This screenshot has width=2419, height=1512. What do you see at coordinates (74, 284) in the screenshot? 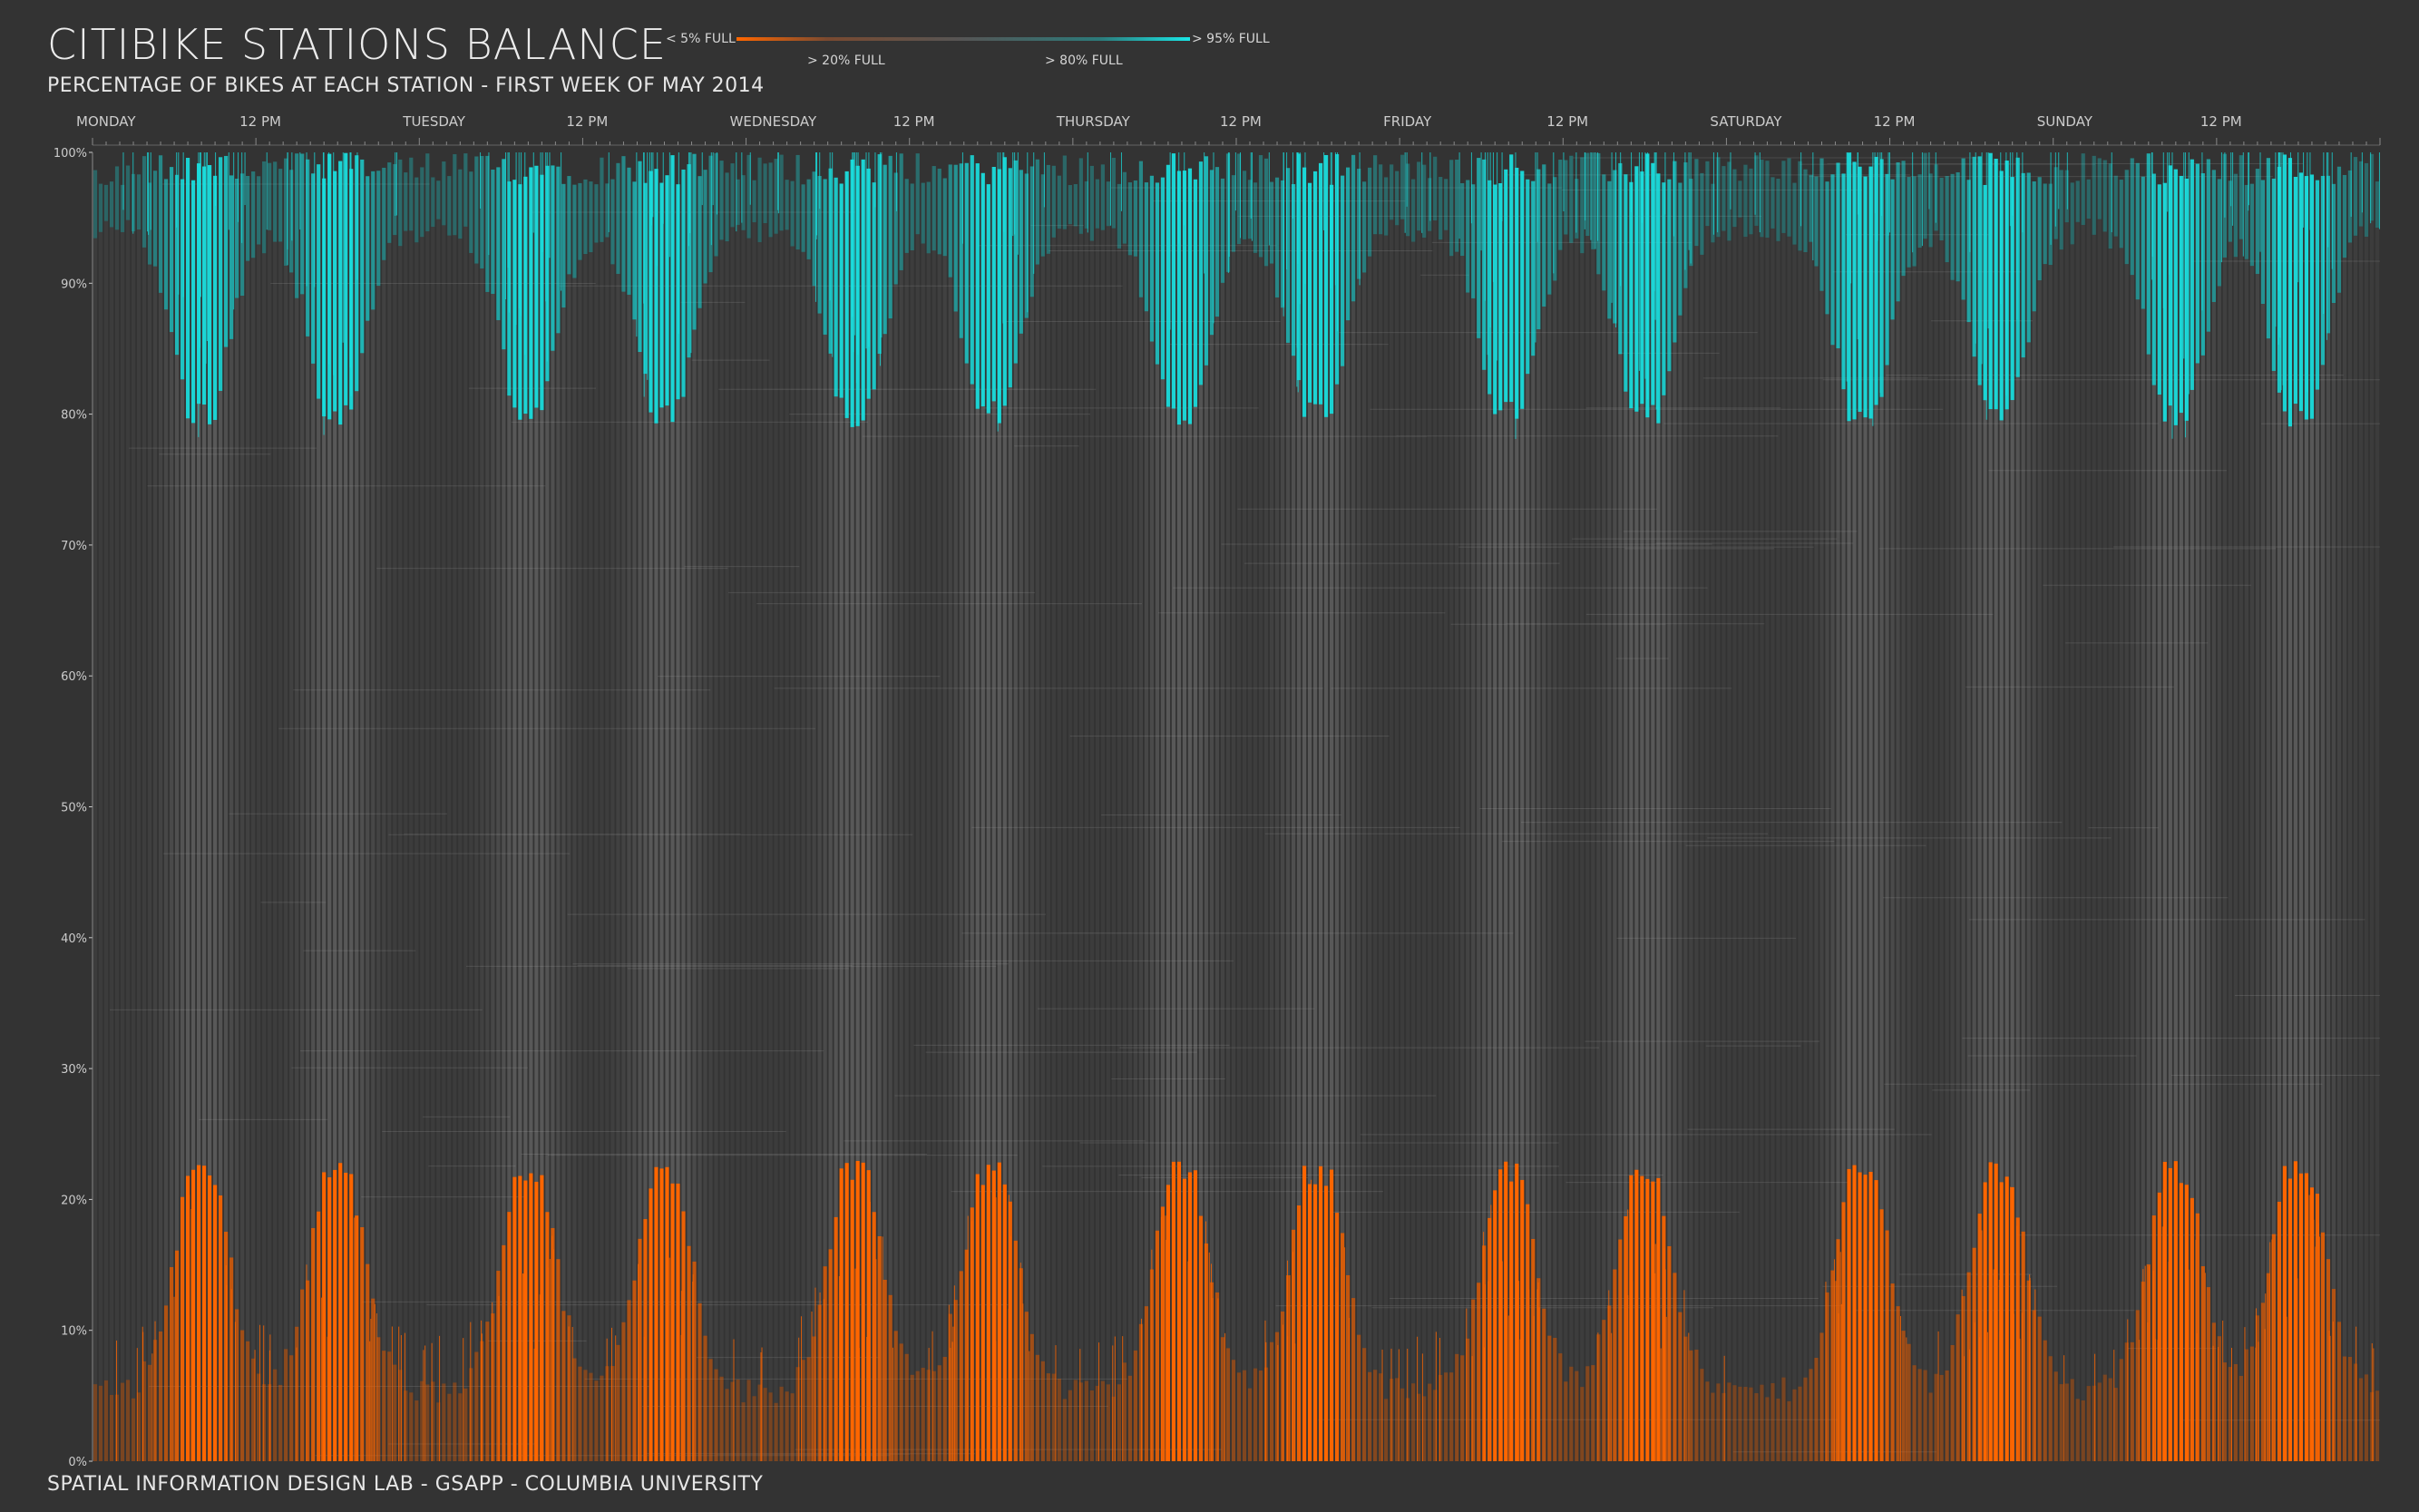
I see `y-tick-label: 90%` at bounding box center [74, 284].